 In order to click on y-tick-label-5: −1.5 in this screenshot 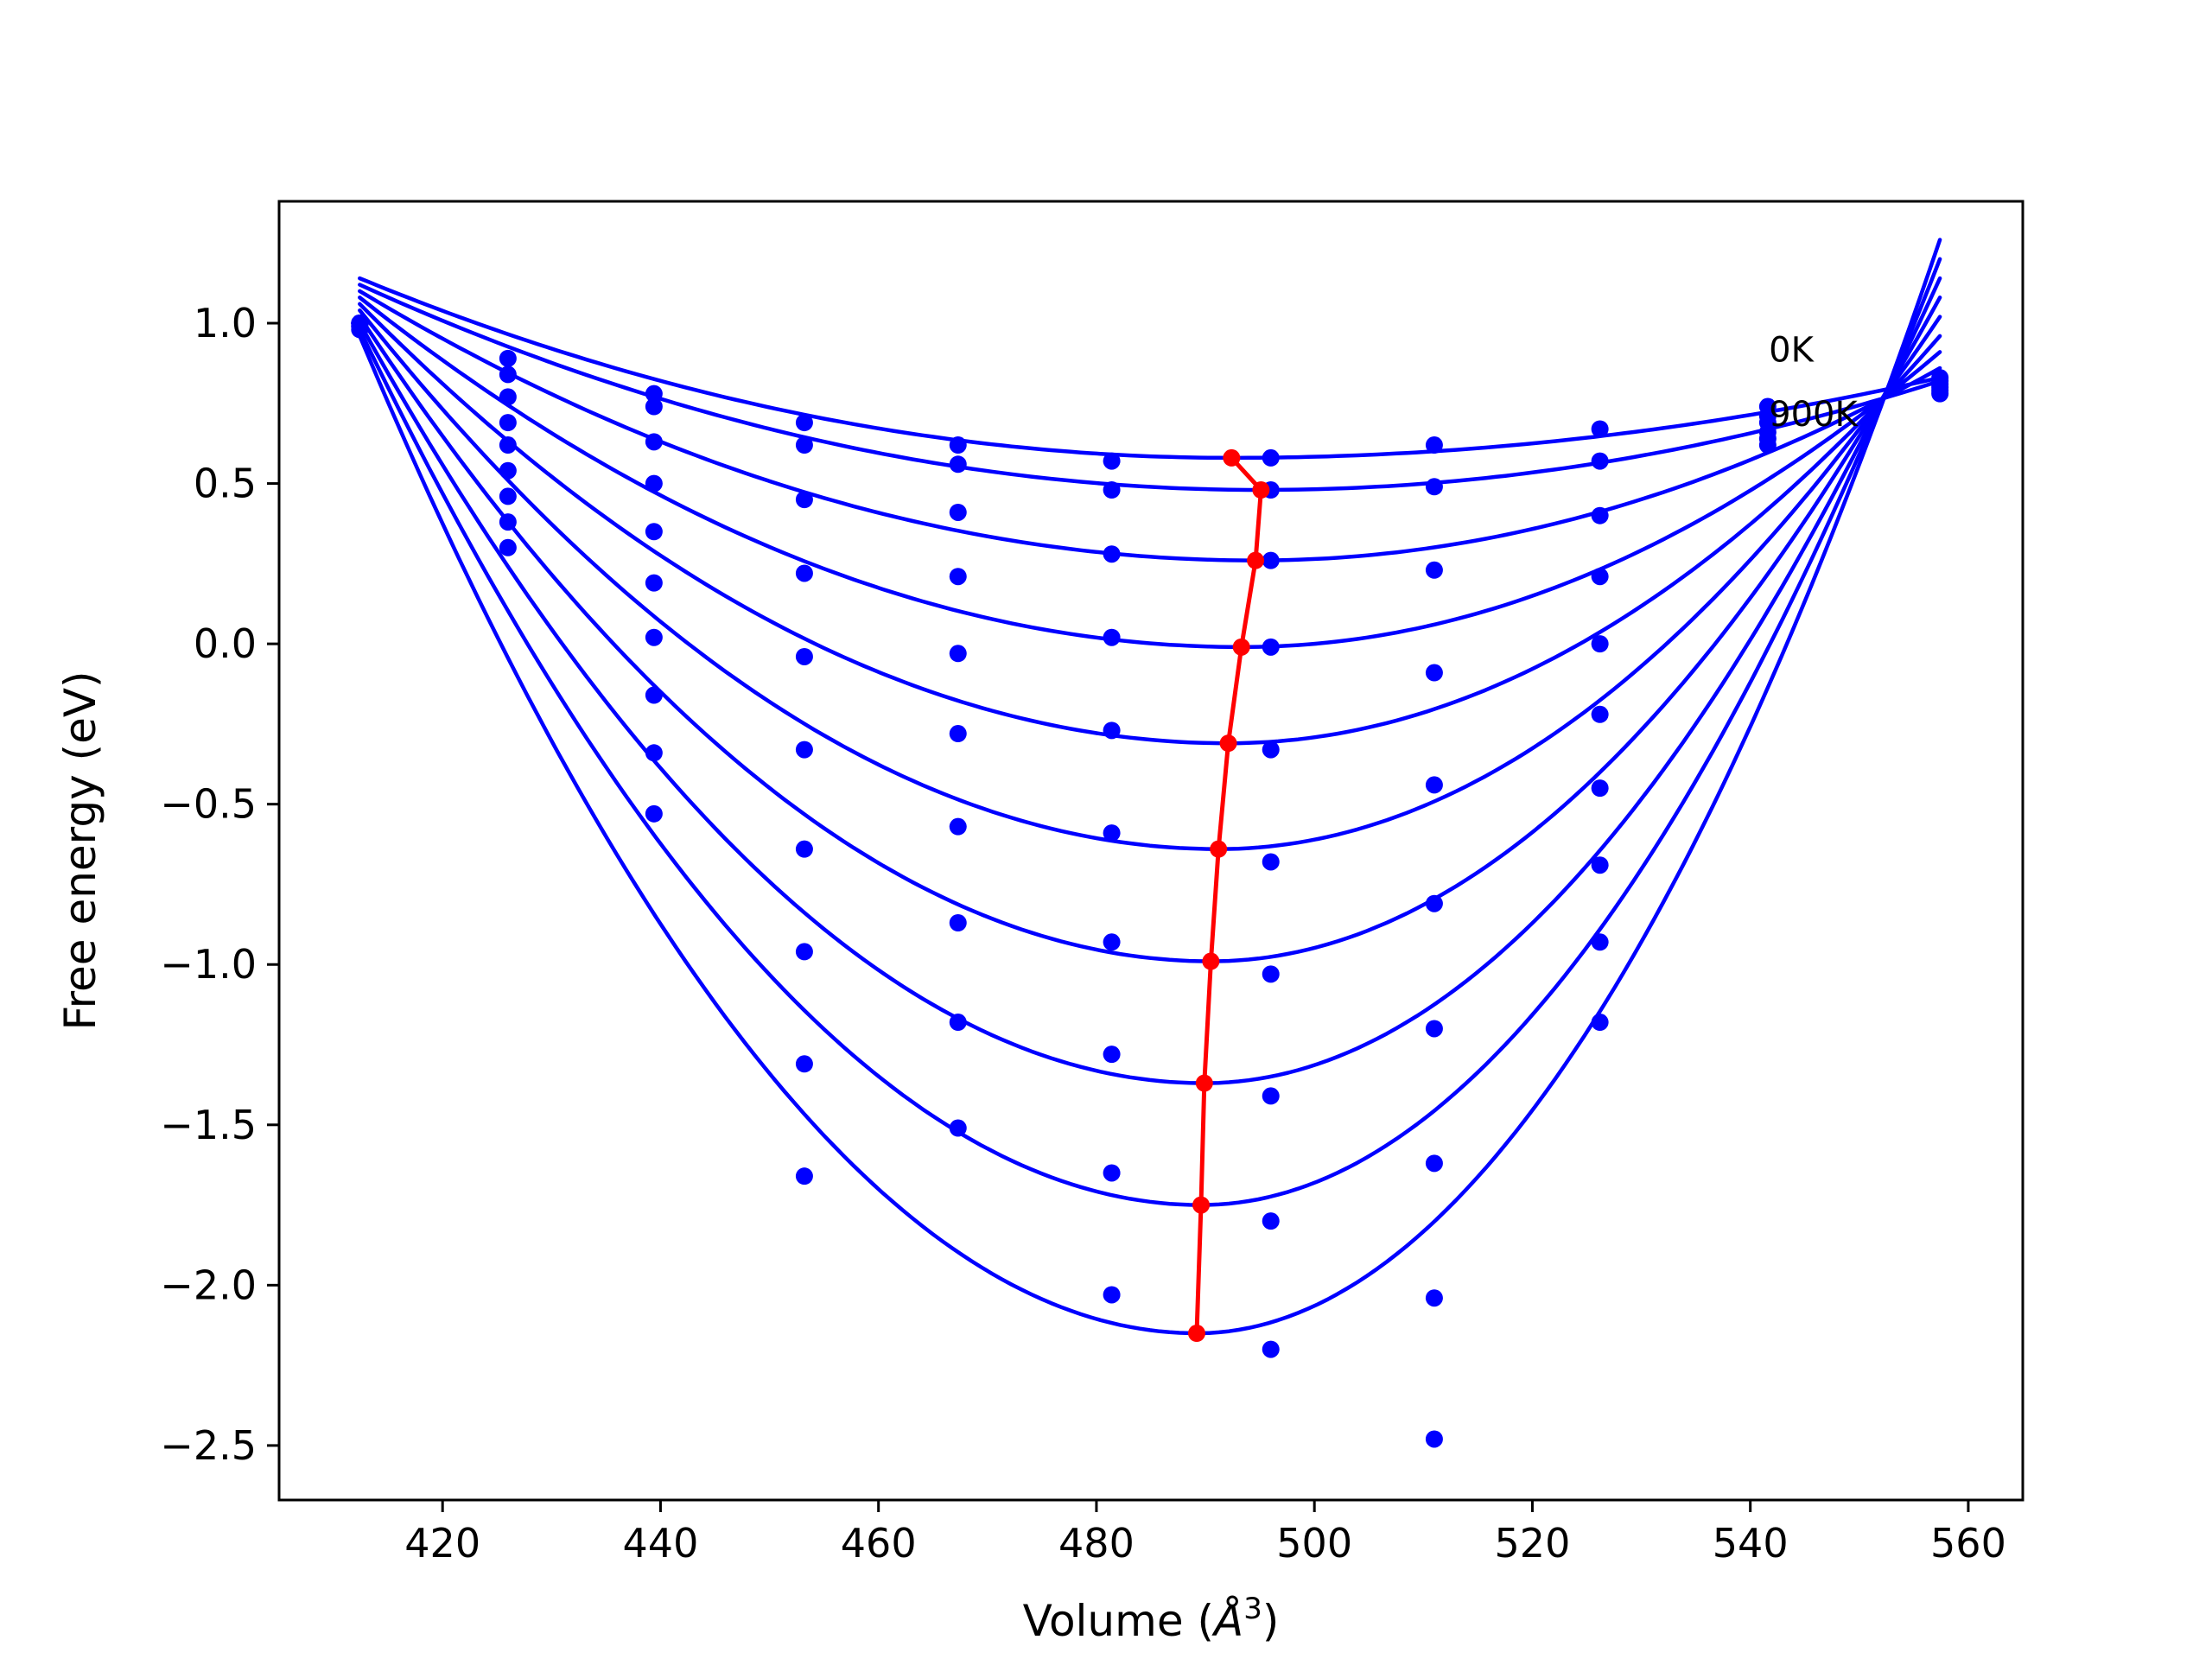, I will do `click(208, 1125)`.